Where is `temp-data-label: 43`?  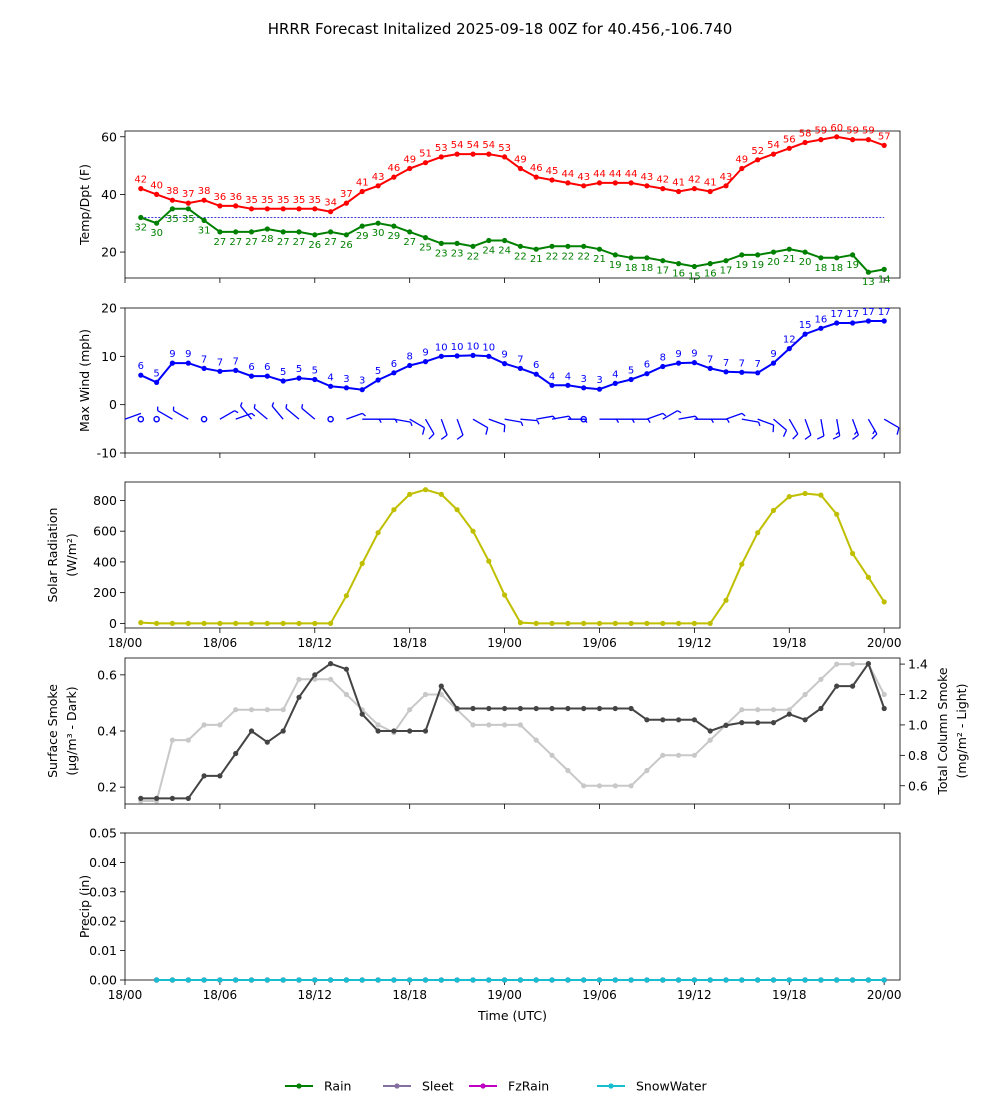 temp-data-label: 43 is located at coordinates (647, 177).